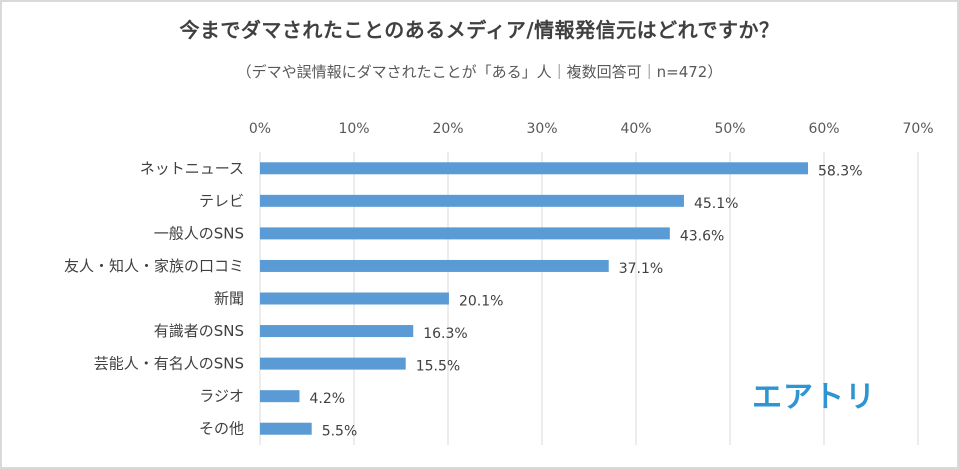 This screenshot has width=959, height=469. I want to click on x-tick-label: 70%, so click(917, 129).